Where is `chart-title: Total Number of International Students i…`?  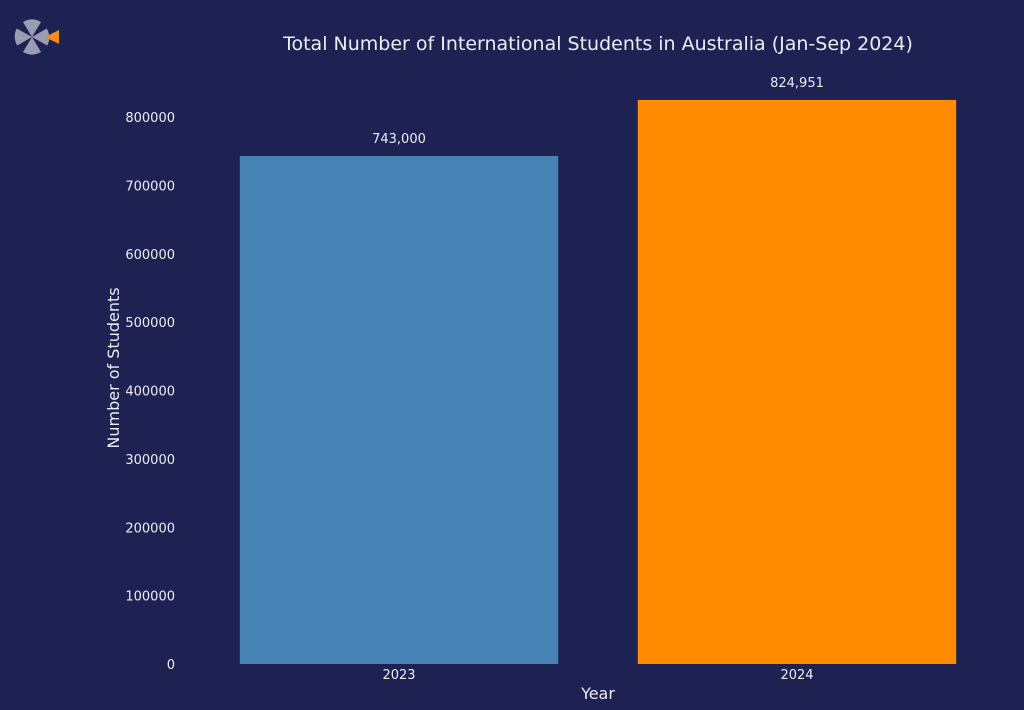 chart-title: Total Number of International Students i… is located at coordinates (597, 44).